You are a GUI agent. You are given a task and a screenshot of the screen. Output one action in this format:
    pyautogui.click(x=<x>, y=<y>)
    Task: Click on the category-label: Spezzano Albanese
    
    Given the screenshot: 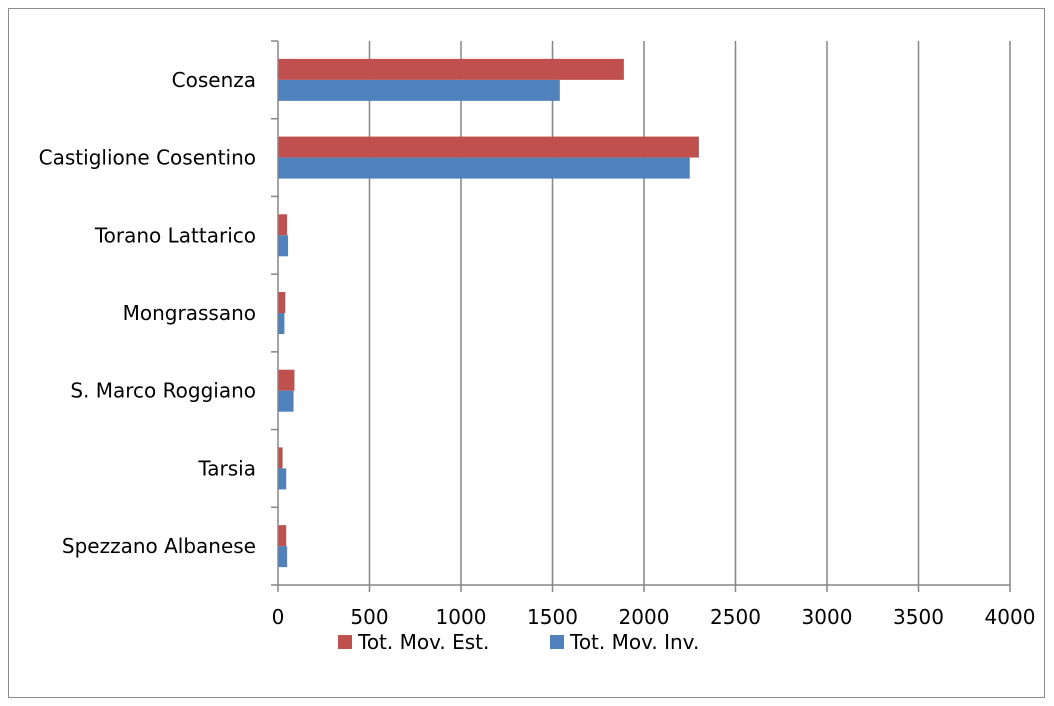 What is the action you would take?
    pyautogui.click(x=159, y=546)
    